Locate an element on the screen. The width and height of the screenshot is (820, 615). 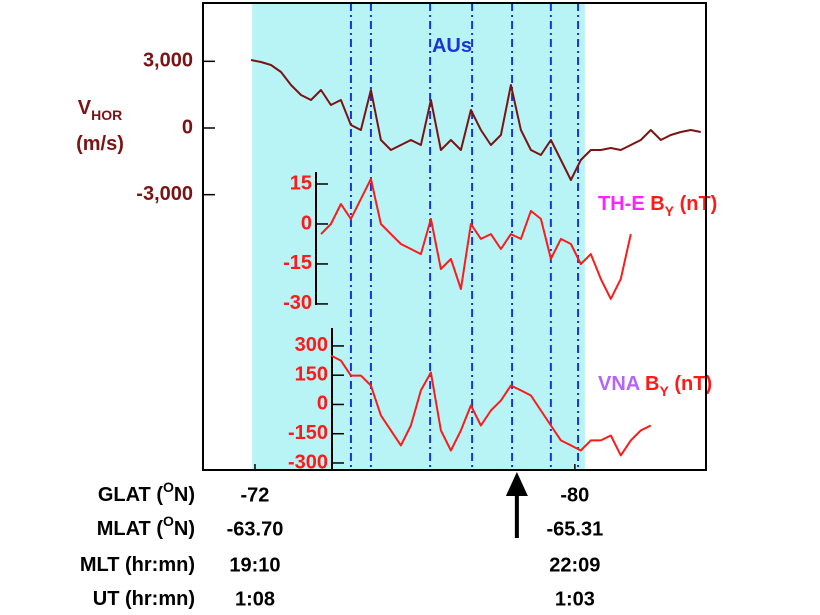
panel-label: TH-E BY (nT) is located at coordinates (657, 206).